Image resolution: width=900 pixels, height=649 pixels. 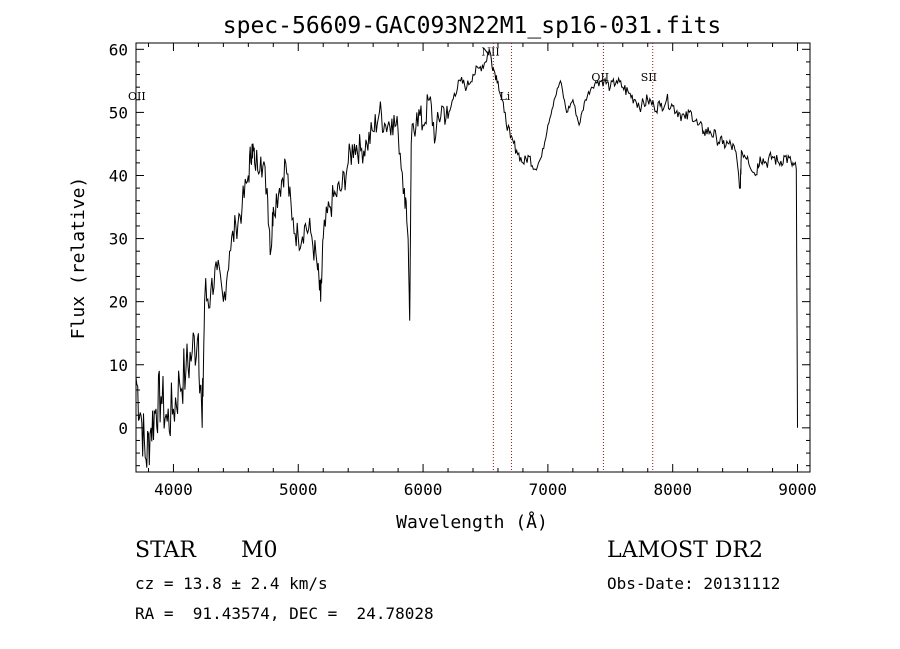 I want to click on object-subclass: M0, so click(x=259, y=550).